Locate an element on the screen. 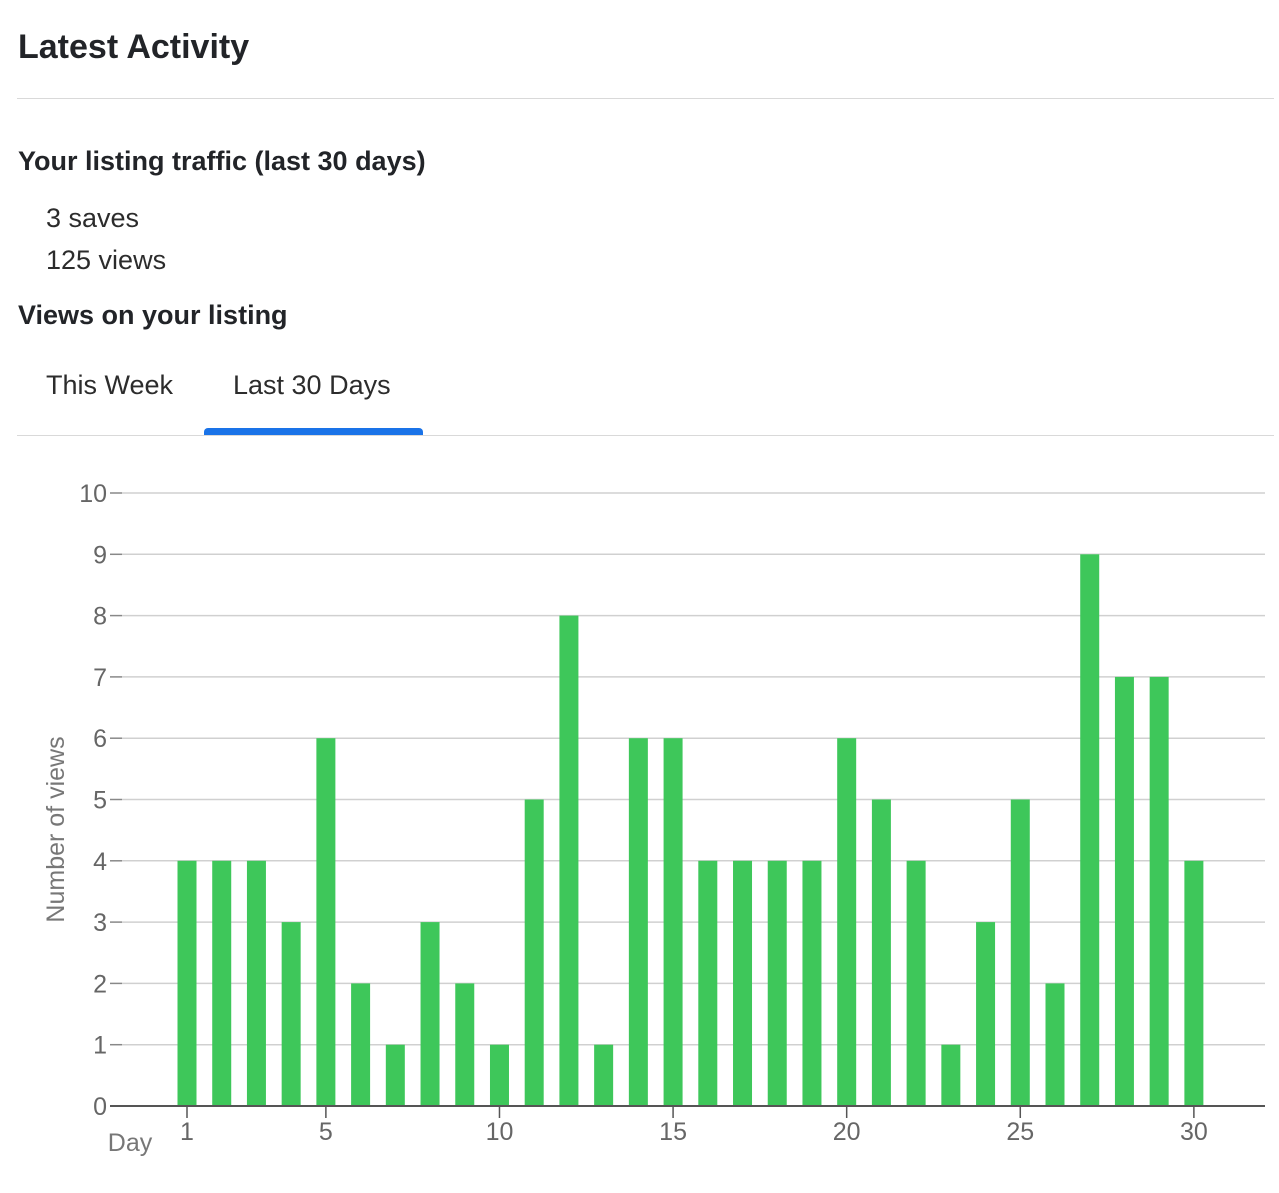 This screenshot has height=1193, width=1279. x-axis-title: Day is located at coordinates (130, 1143).